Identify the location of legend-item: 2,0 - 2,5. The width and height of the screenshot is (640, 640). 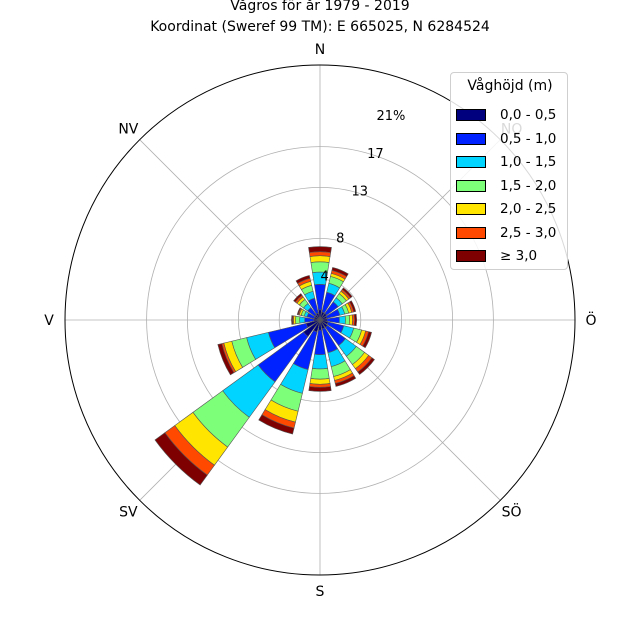
(511, 210).